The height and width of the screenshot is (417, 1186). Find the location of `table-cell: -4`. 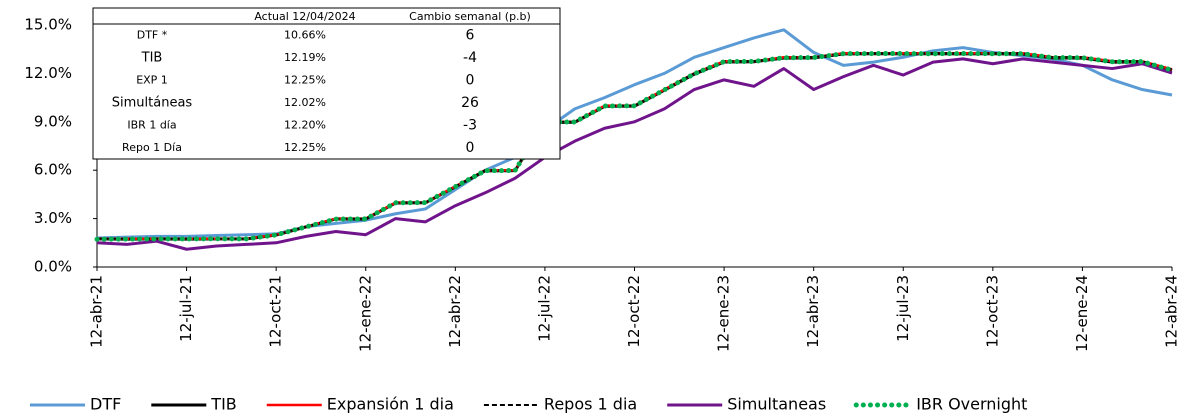

table-cell: -4 is located at coordinates (470, 58).